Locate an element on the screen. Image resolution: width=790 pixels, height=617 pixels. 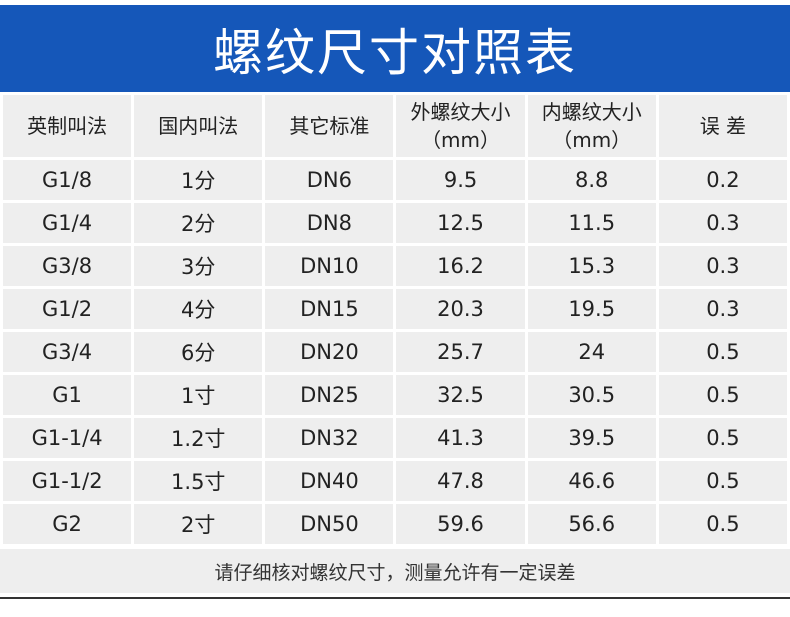
table-cell: G3/8 is located at coordinates (67, 266).